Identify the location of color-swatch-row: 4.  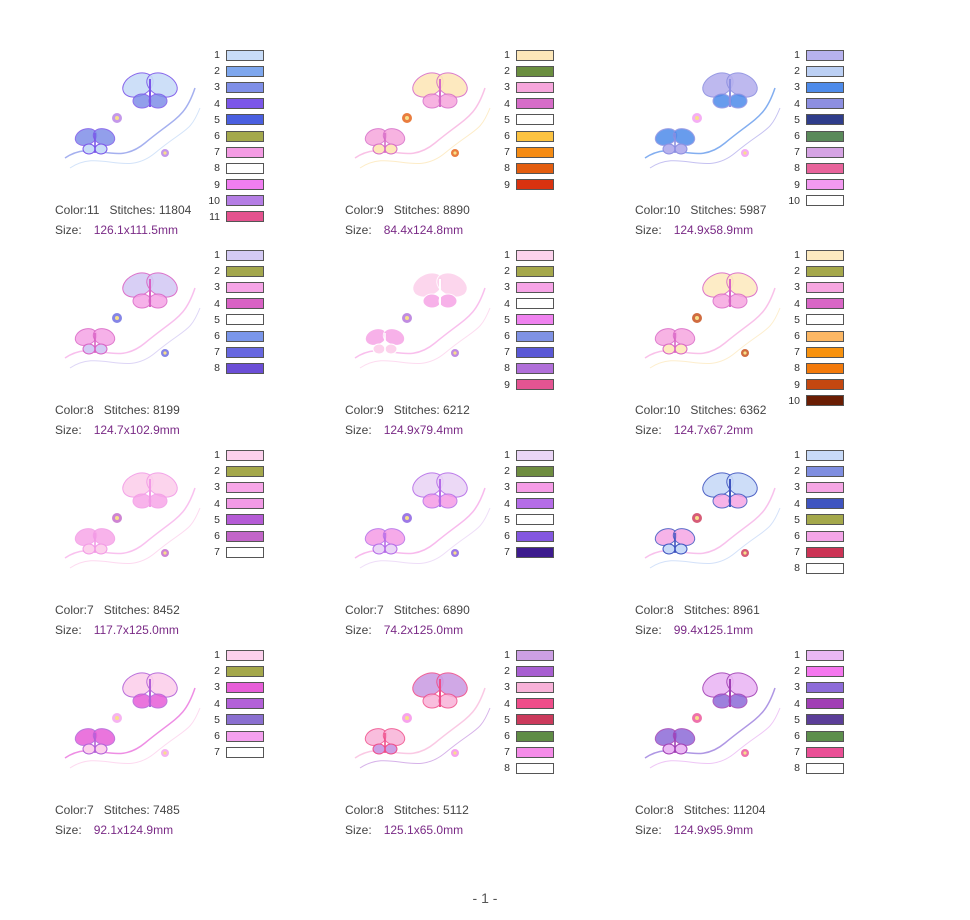
(821, 704).